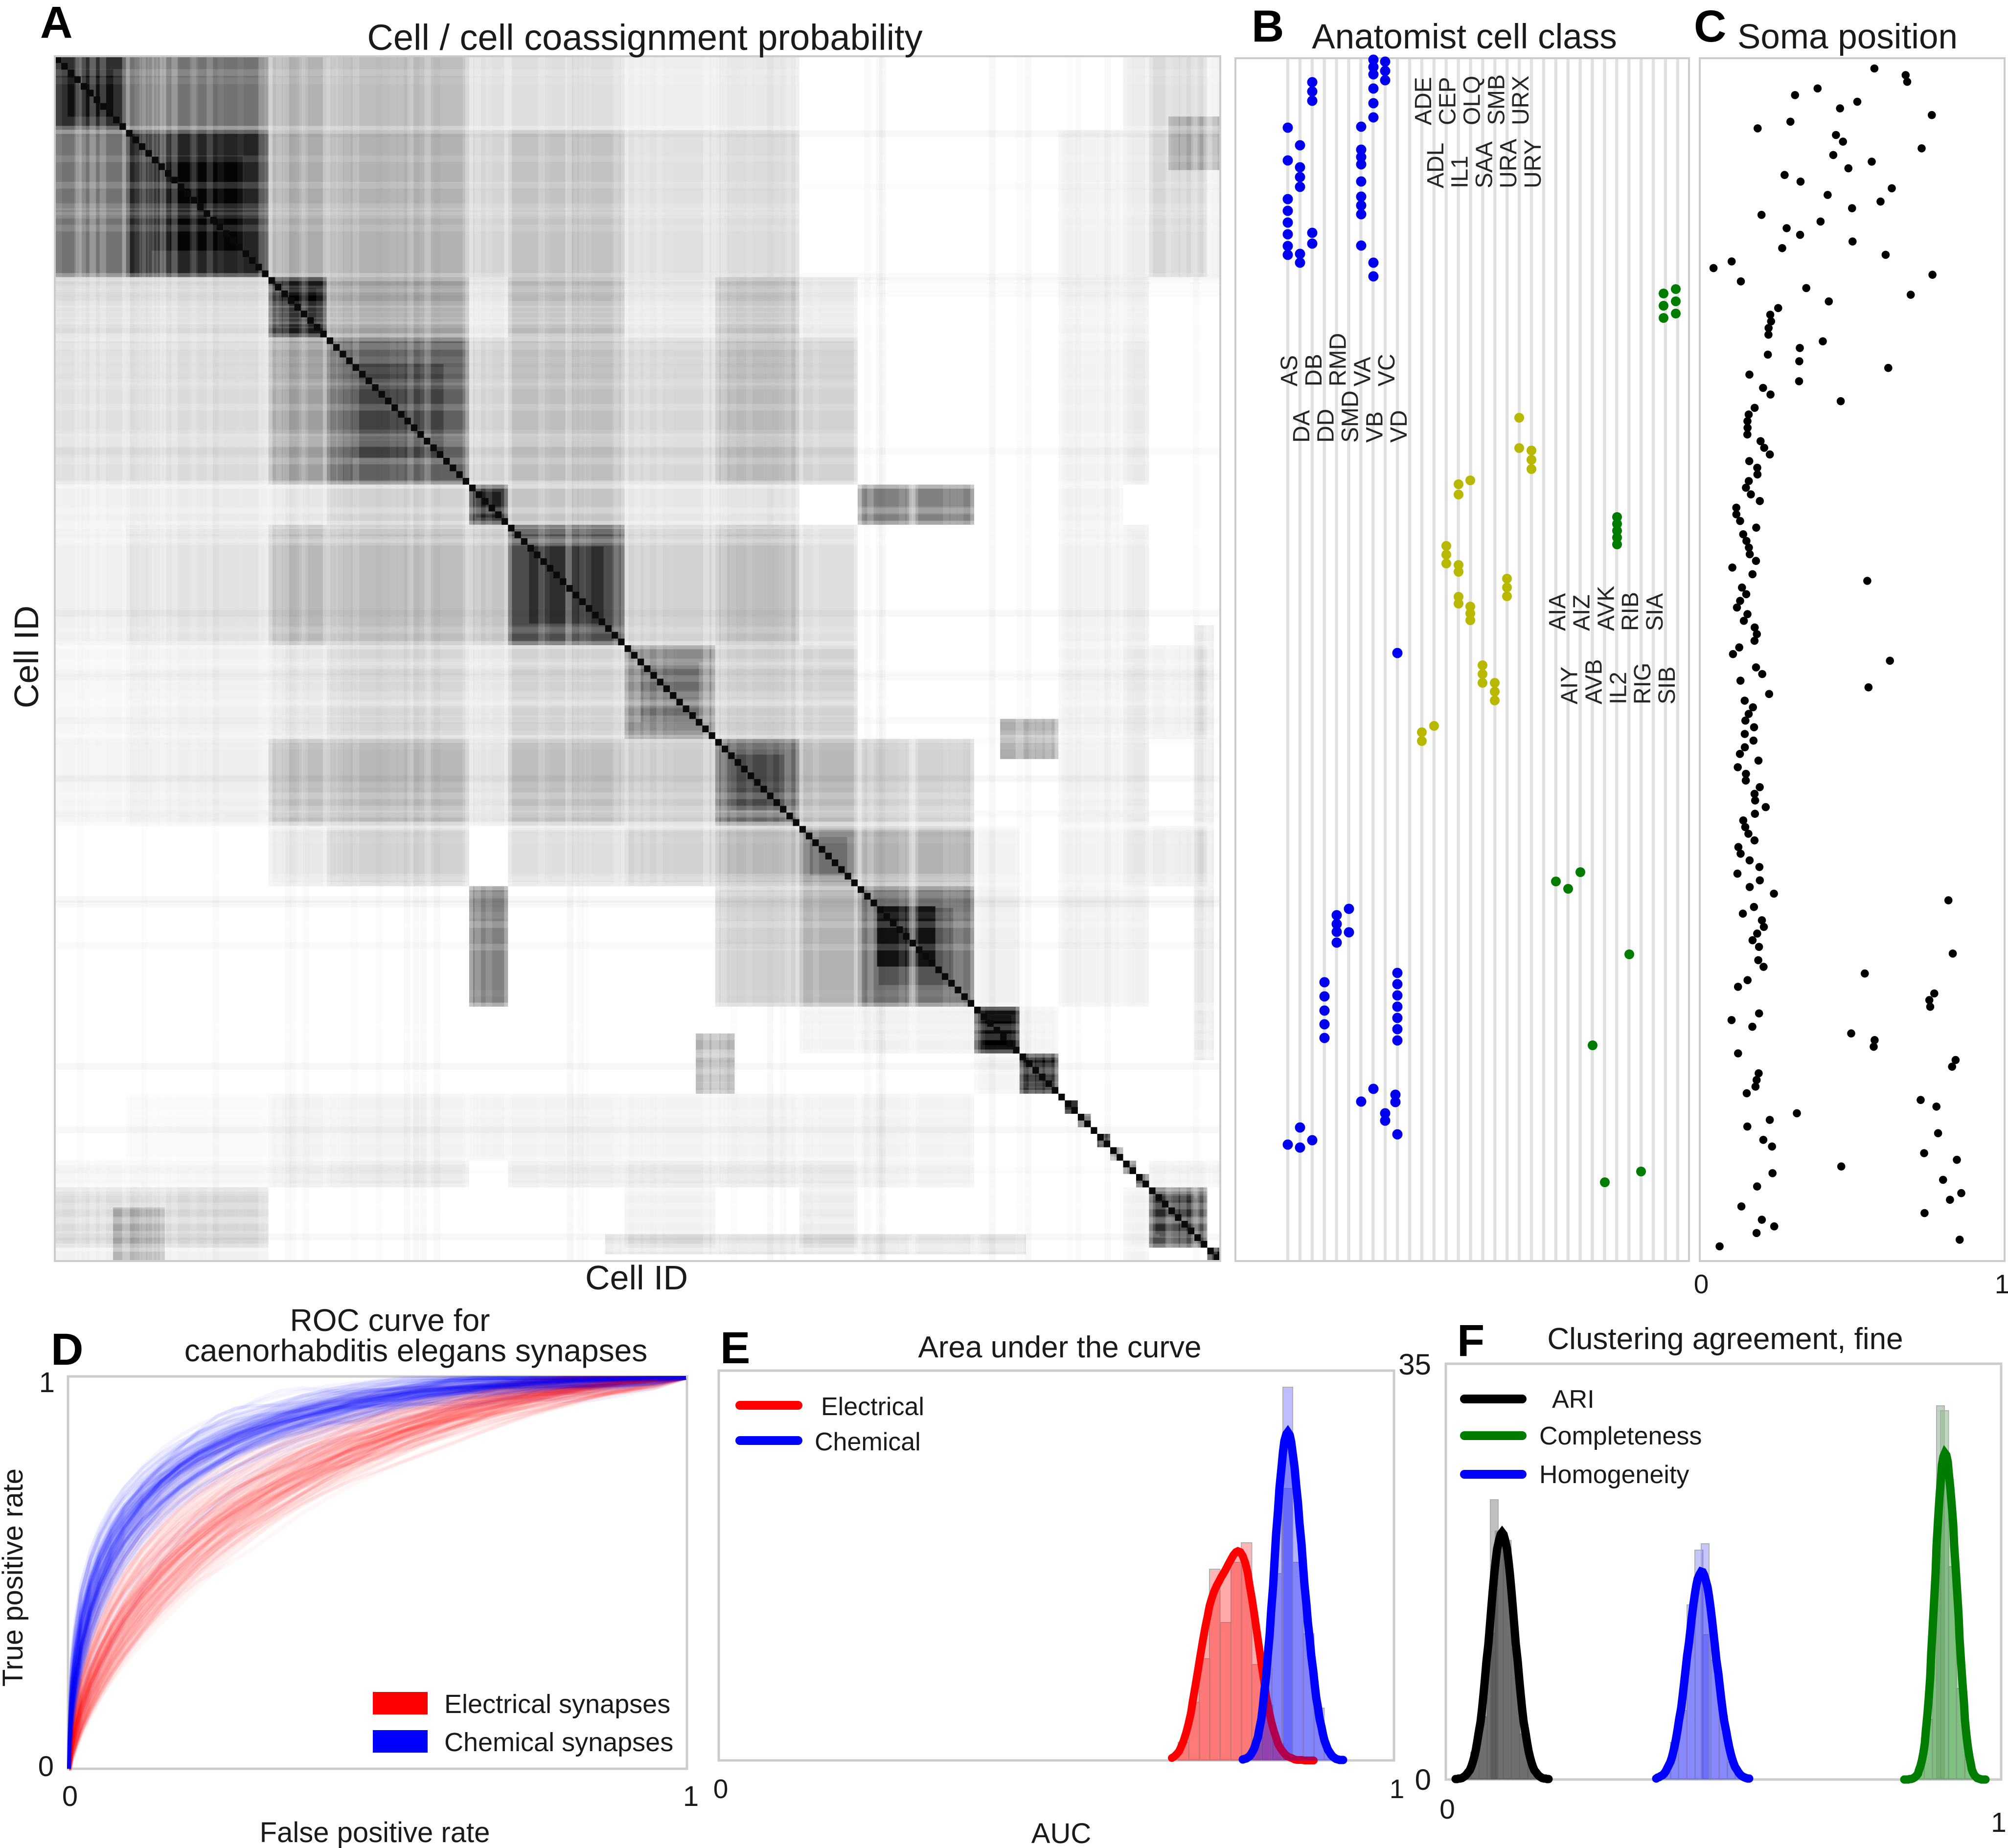  I want to click on svg-text: AIY, so click(1570, 685).